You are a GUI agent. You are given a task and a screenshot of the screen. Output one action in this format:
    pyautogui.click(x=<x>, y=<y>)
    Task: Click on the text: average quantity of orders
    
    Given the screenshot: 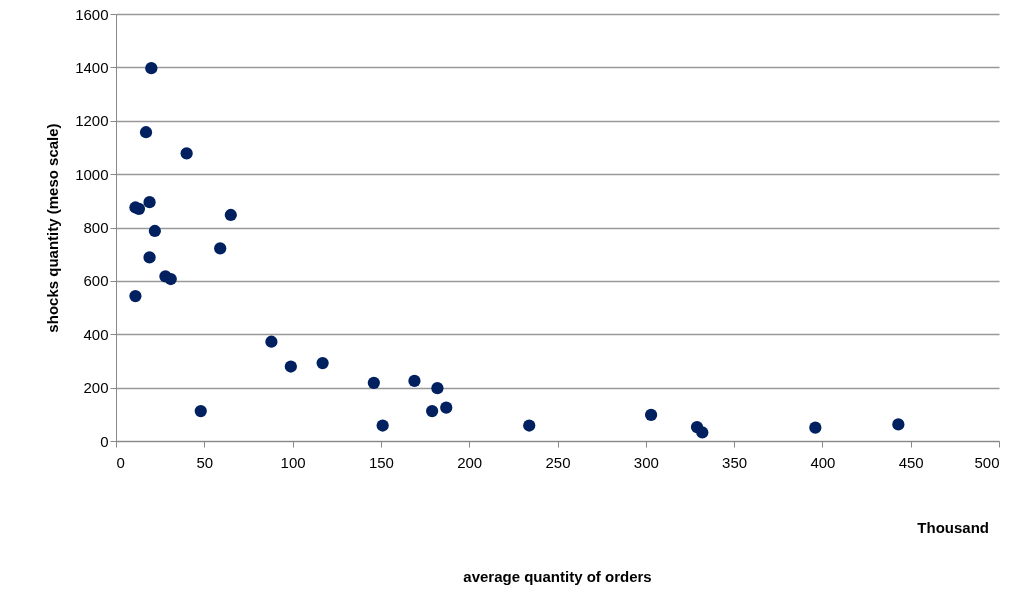 What is the action you would take?
    pyautogui.click(x=557, y=576)
    